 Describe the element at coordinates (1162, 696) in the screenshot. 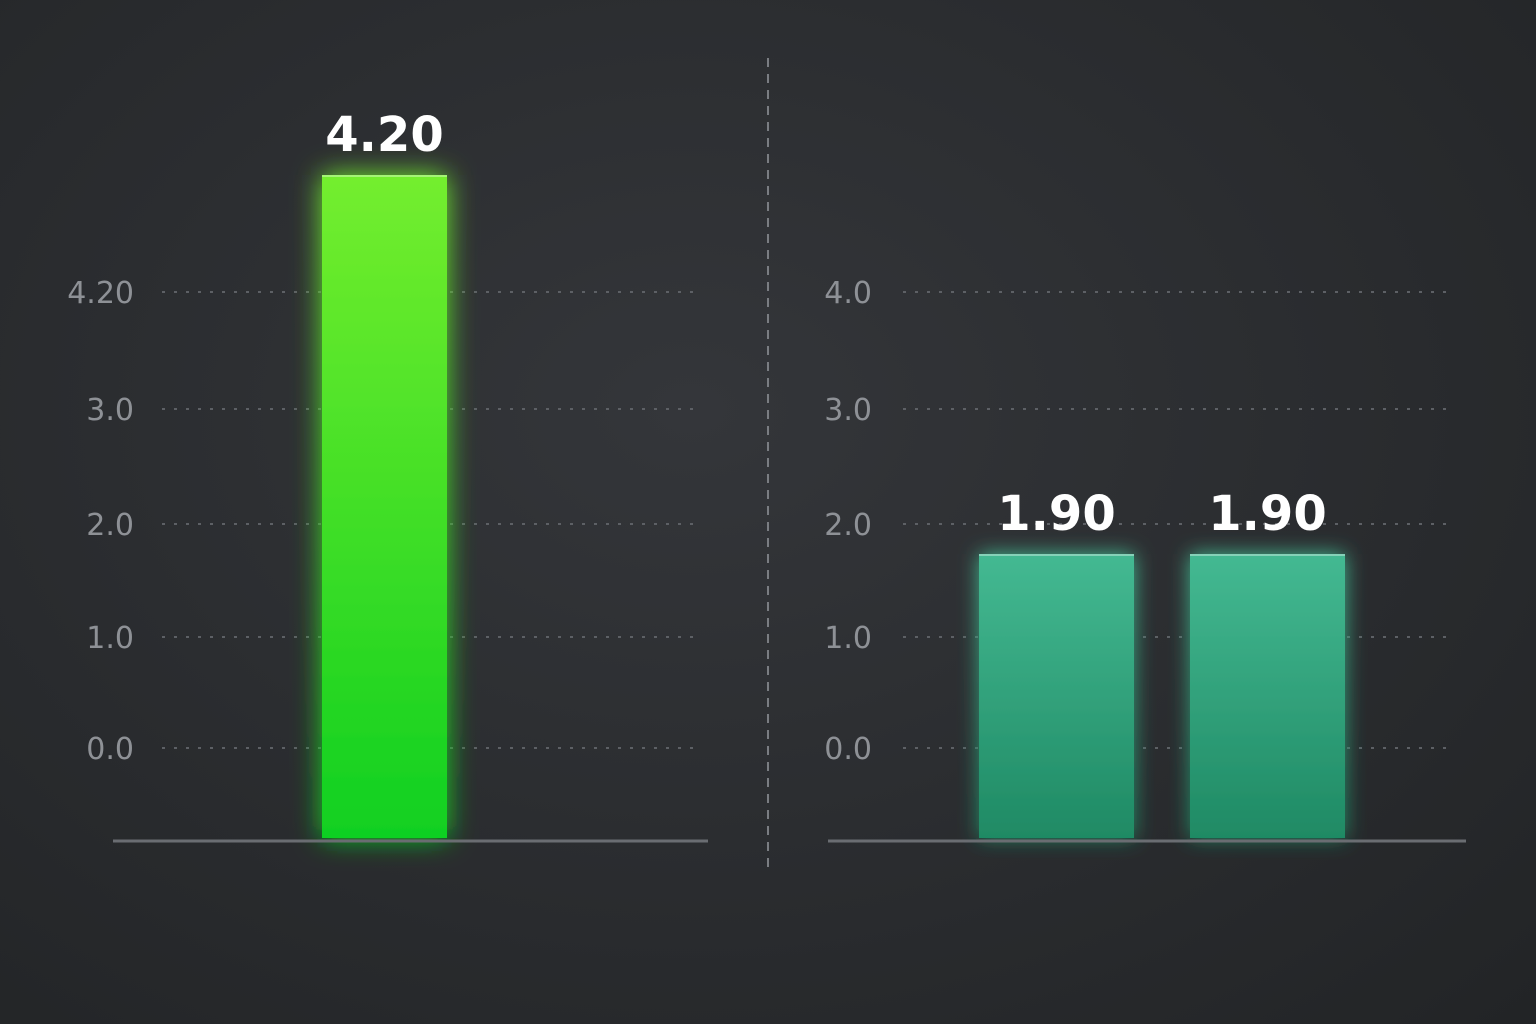

I see `bars-right` at that location.